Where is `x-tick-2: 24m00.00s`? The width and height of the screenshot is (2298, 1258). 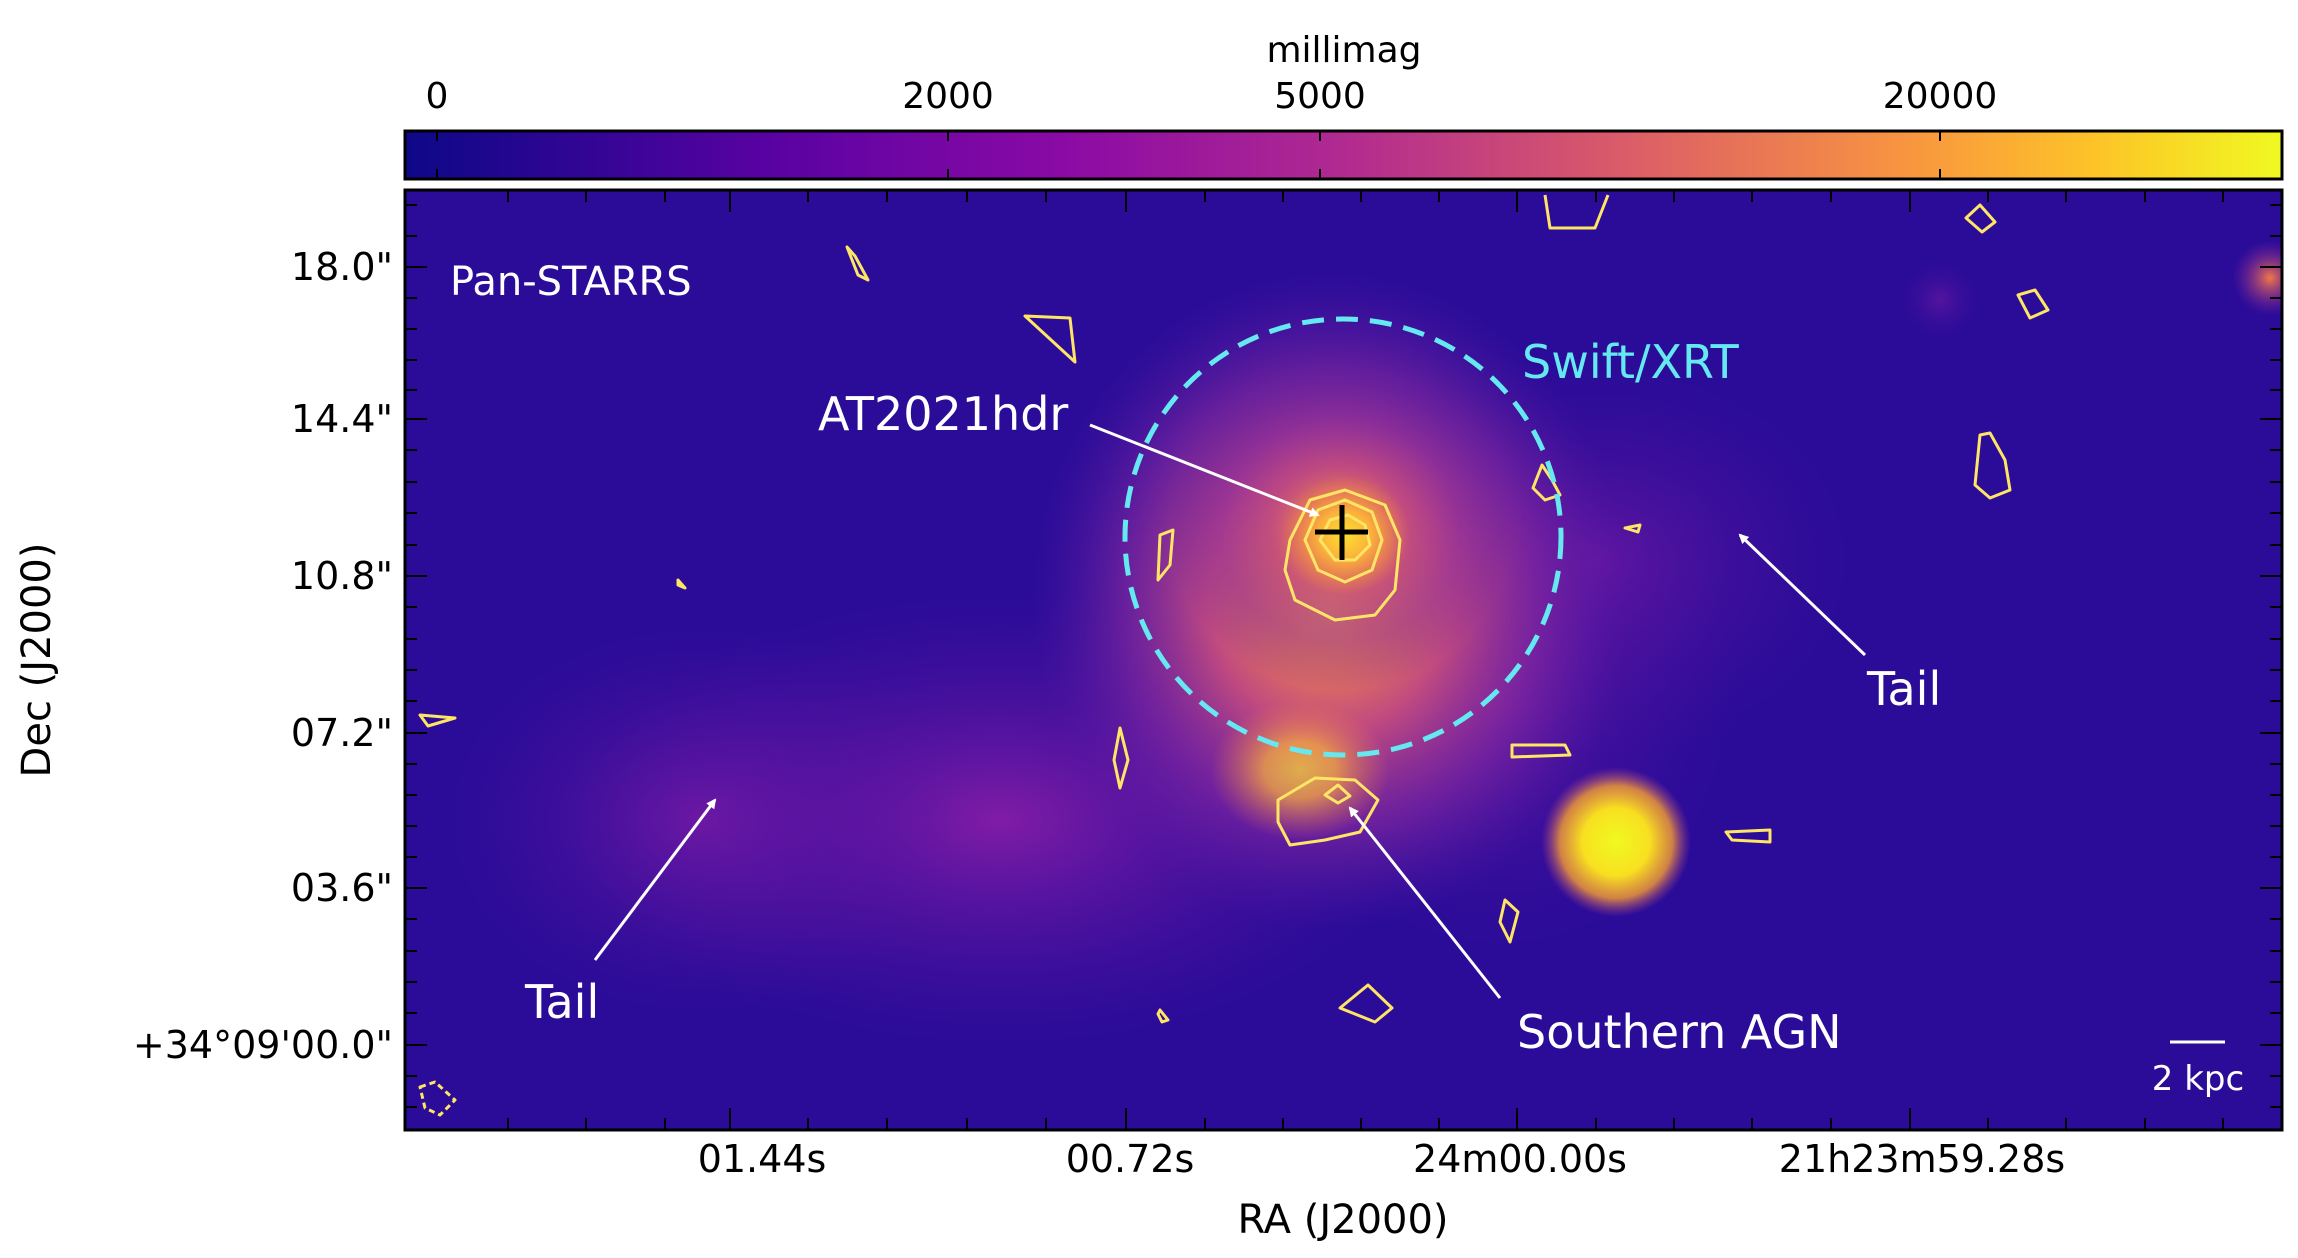
x-tick-2: 24m00.00s is located at coordinates (1520, 1159).